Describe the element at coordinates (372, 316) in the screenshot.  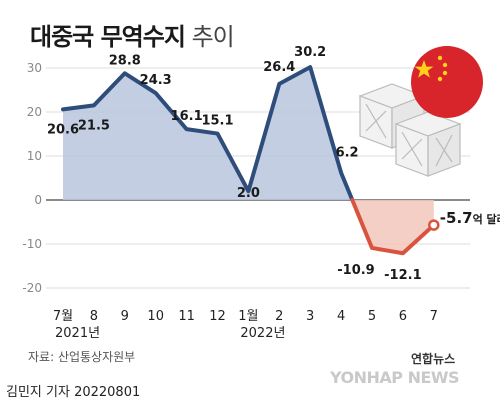
I see `x-tick-label: 5` at that location.